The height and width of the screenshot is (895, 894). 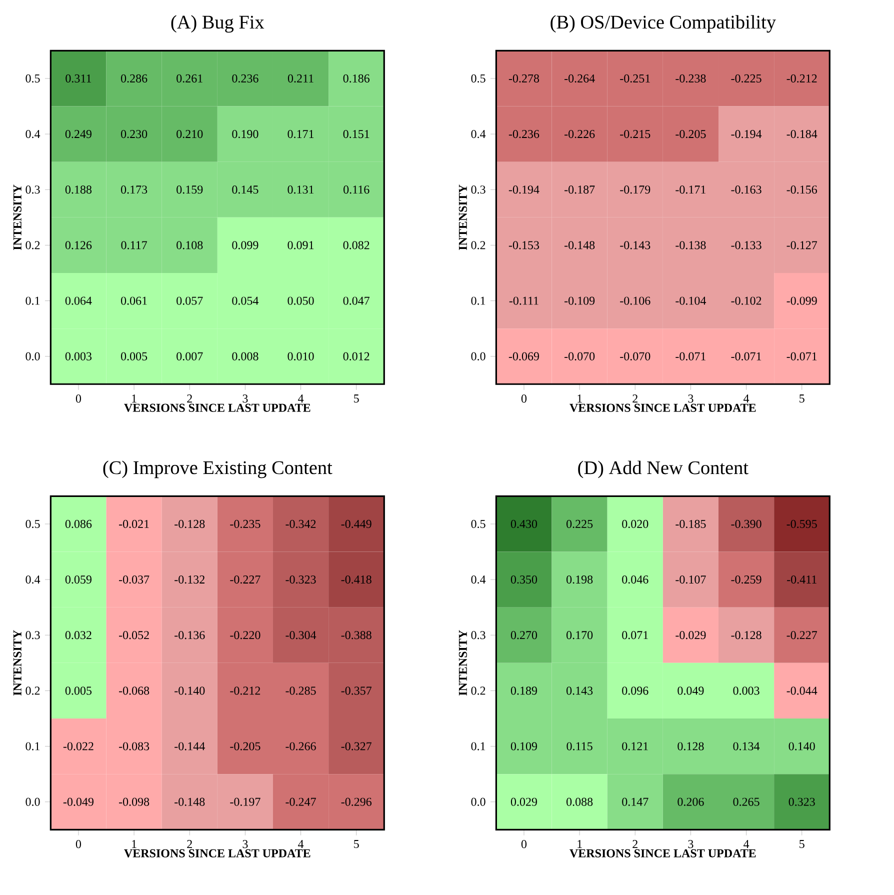 What do you see at coordinates (478, 802) in the screenshot?
I see `y-tick-label: 0.0` at bounding box center [478, 802].